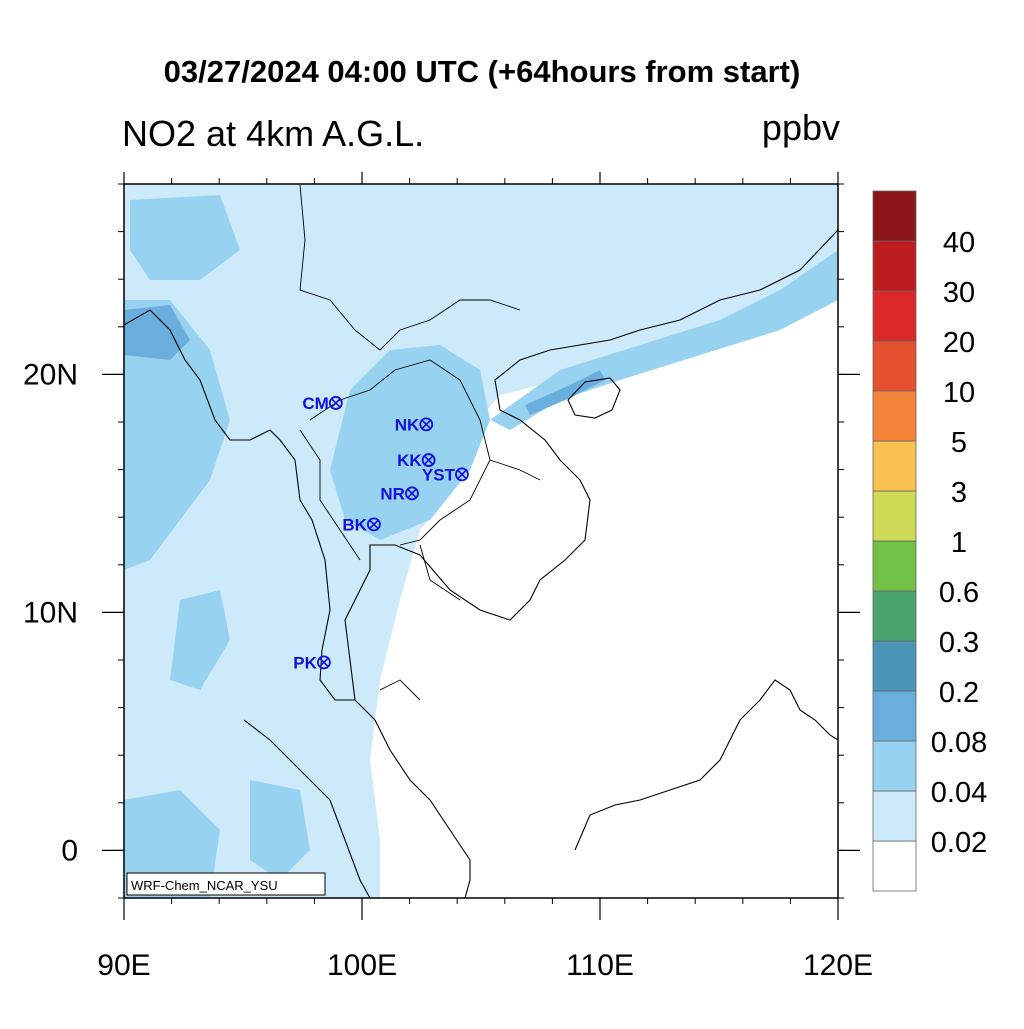 The height and width of the screenshot is (1029, 1024). I want to click on sumatra-coast, so click(307, 808).